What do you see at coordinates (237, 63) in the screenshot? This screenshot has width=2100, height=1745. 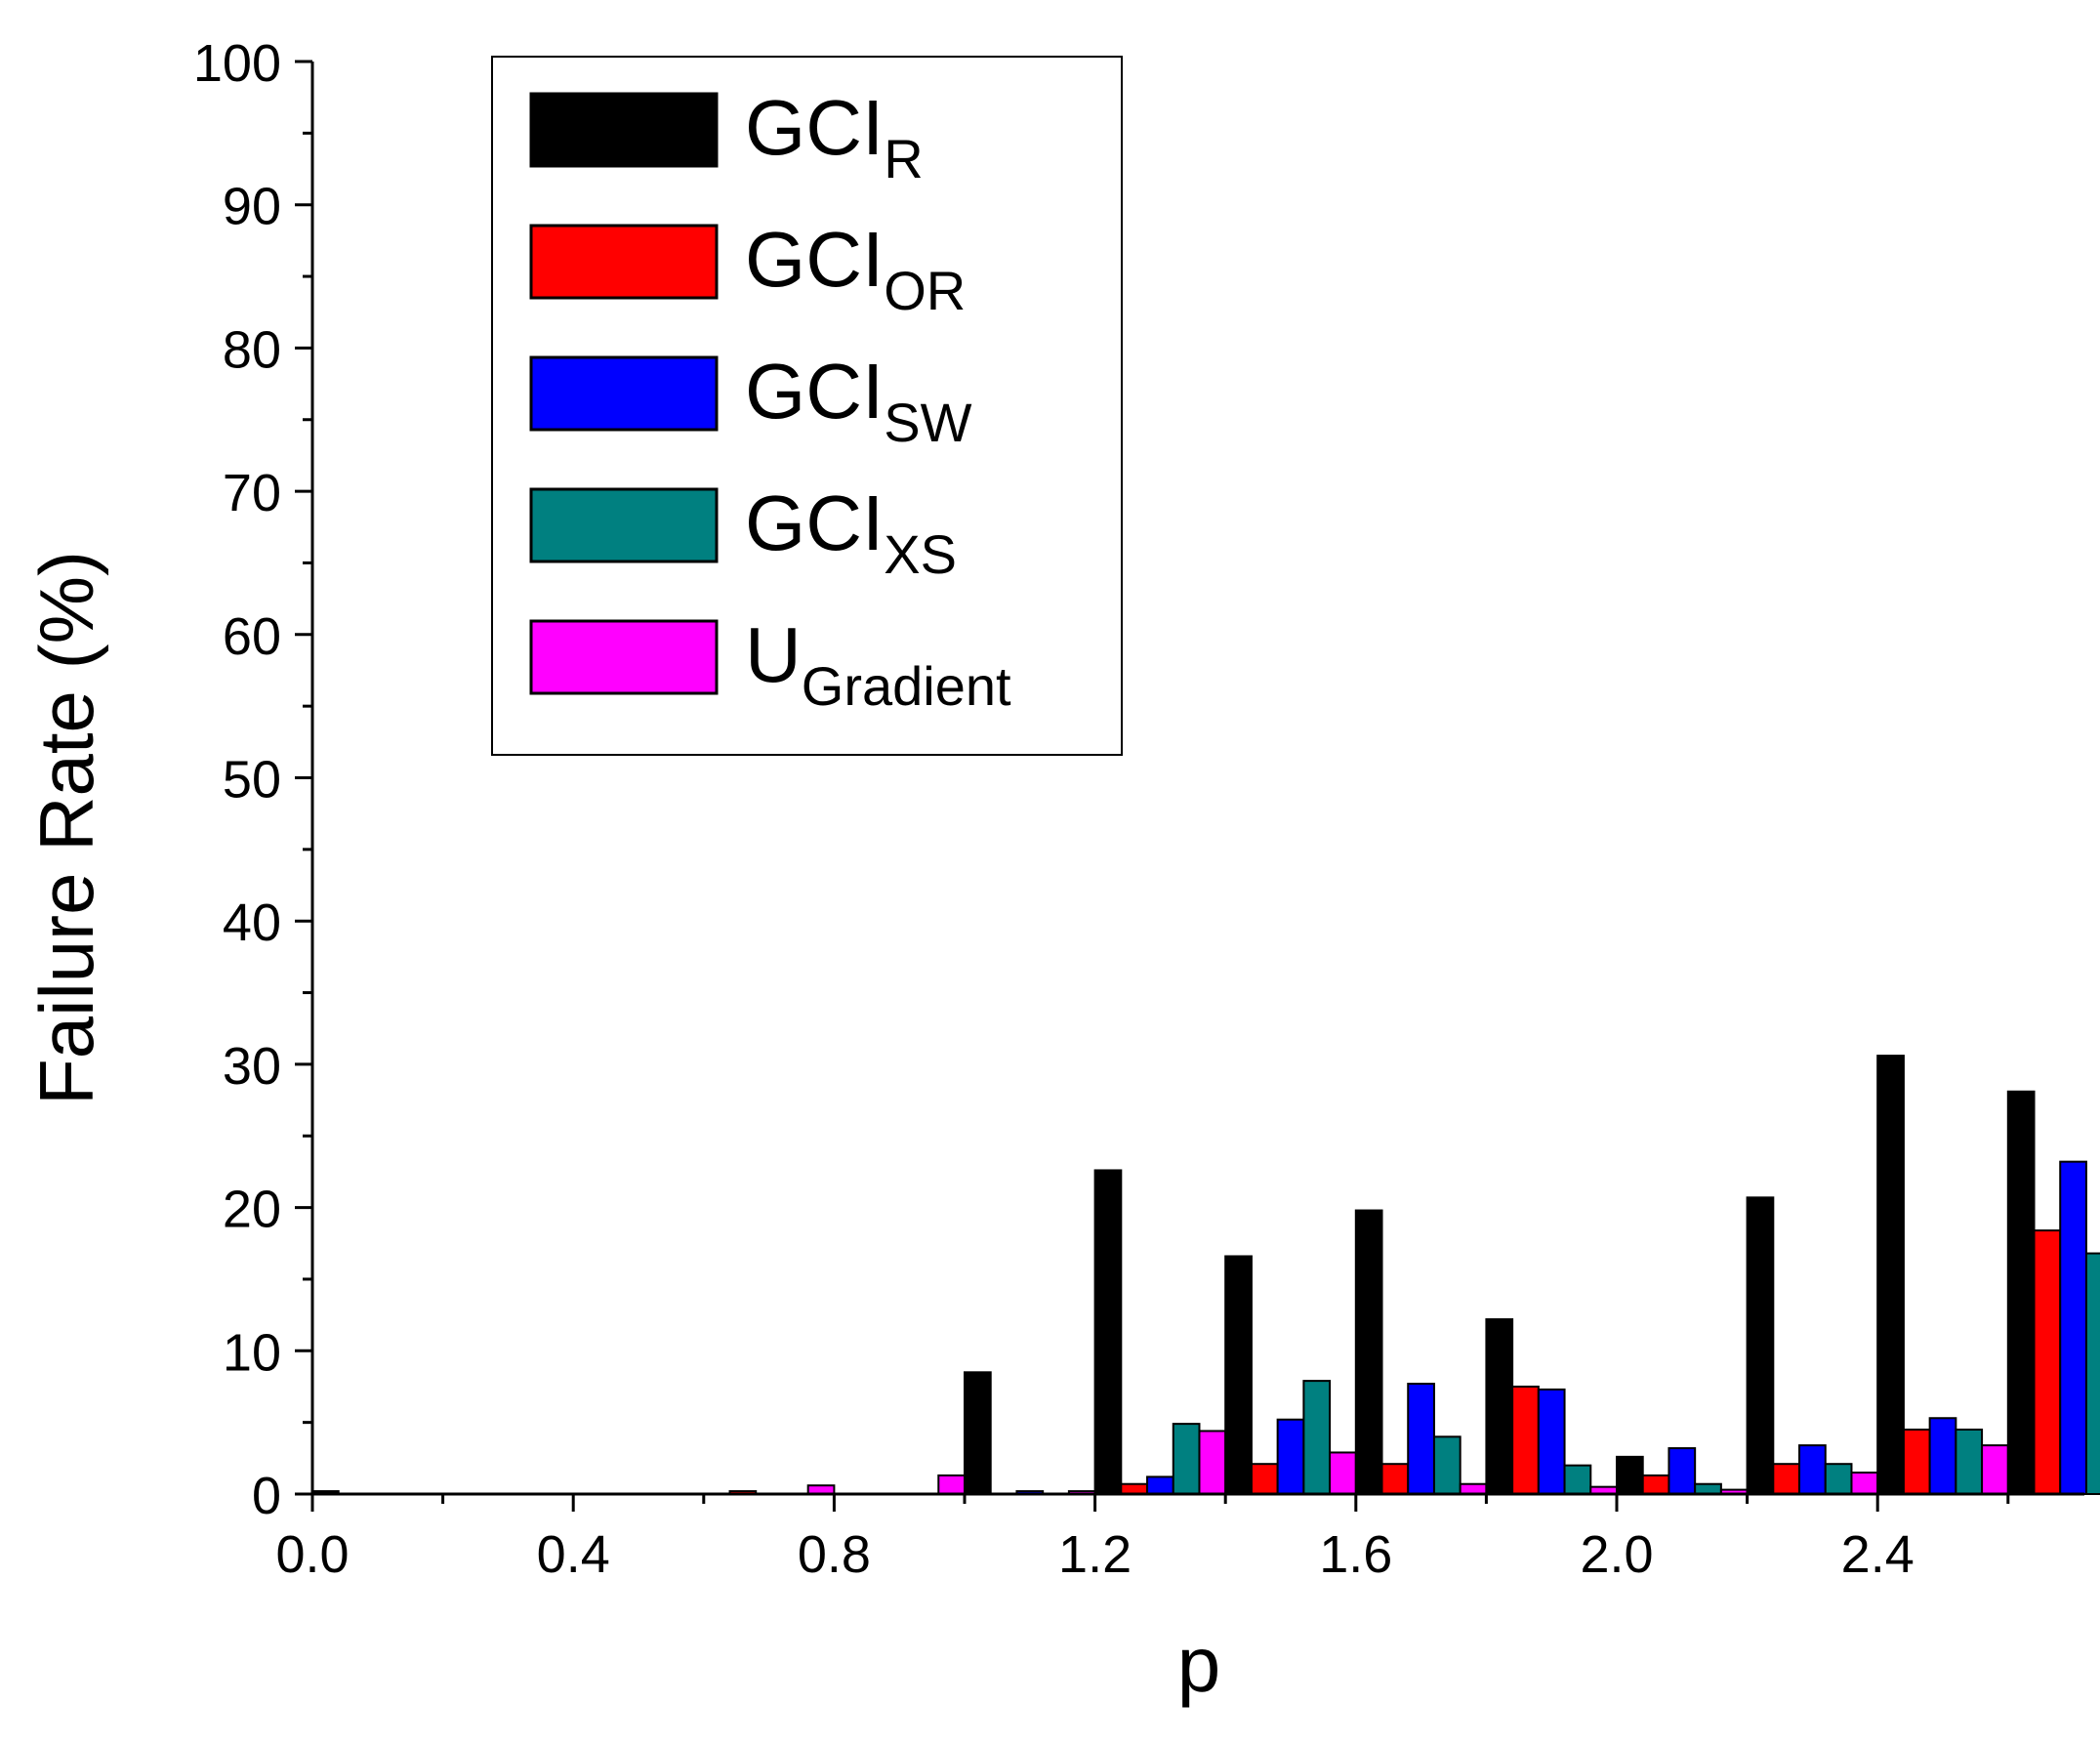 I see `y-tick-label: 100` at bounding box center [237, 63].